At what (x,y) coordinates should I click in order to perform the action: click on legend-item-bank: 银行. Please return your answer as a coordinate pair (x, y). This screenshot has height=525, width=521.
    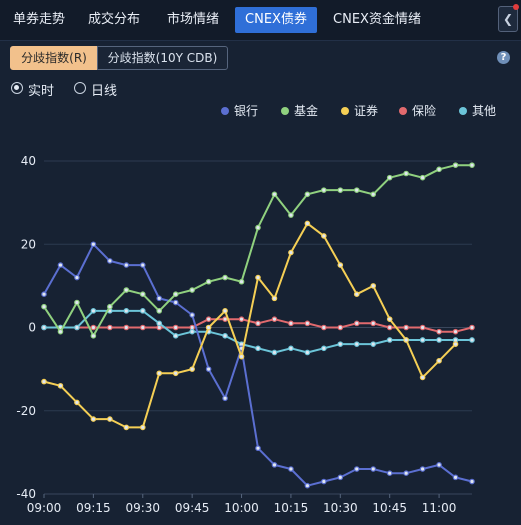
    Looking at the image, I should click on (243, 111).